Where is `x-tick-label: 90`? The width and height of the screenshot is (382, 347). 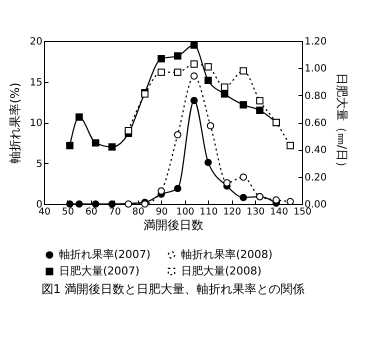
x-tick-label: 90 is located at coordinates (162, 212).